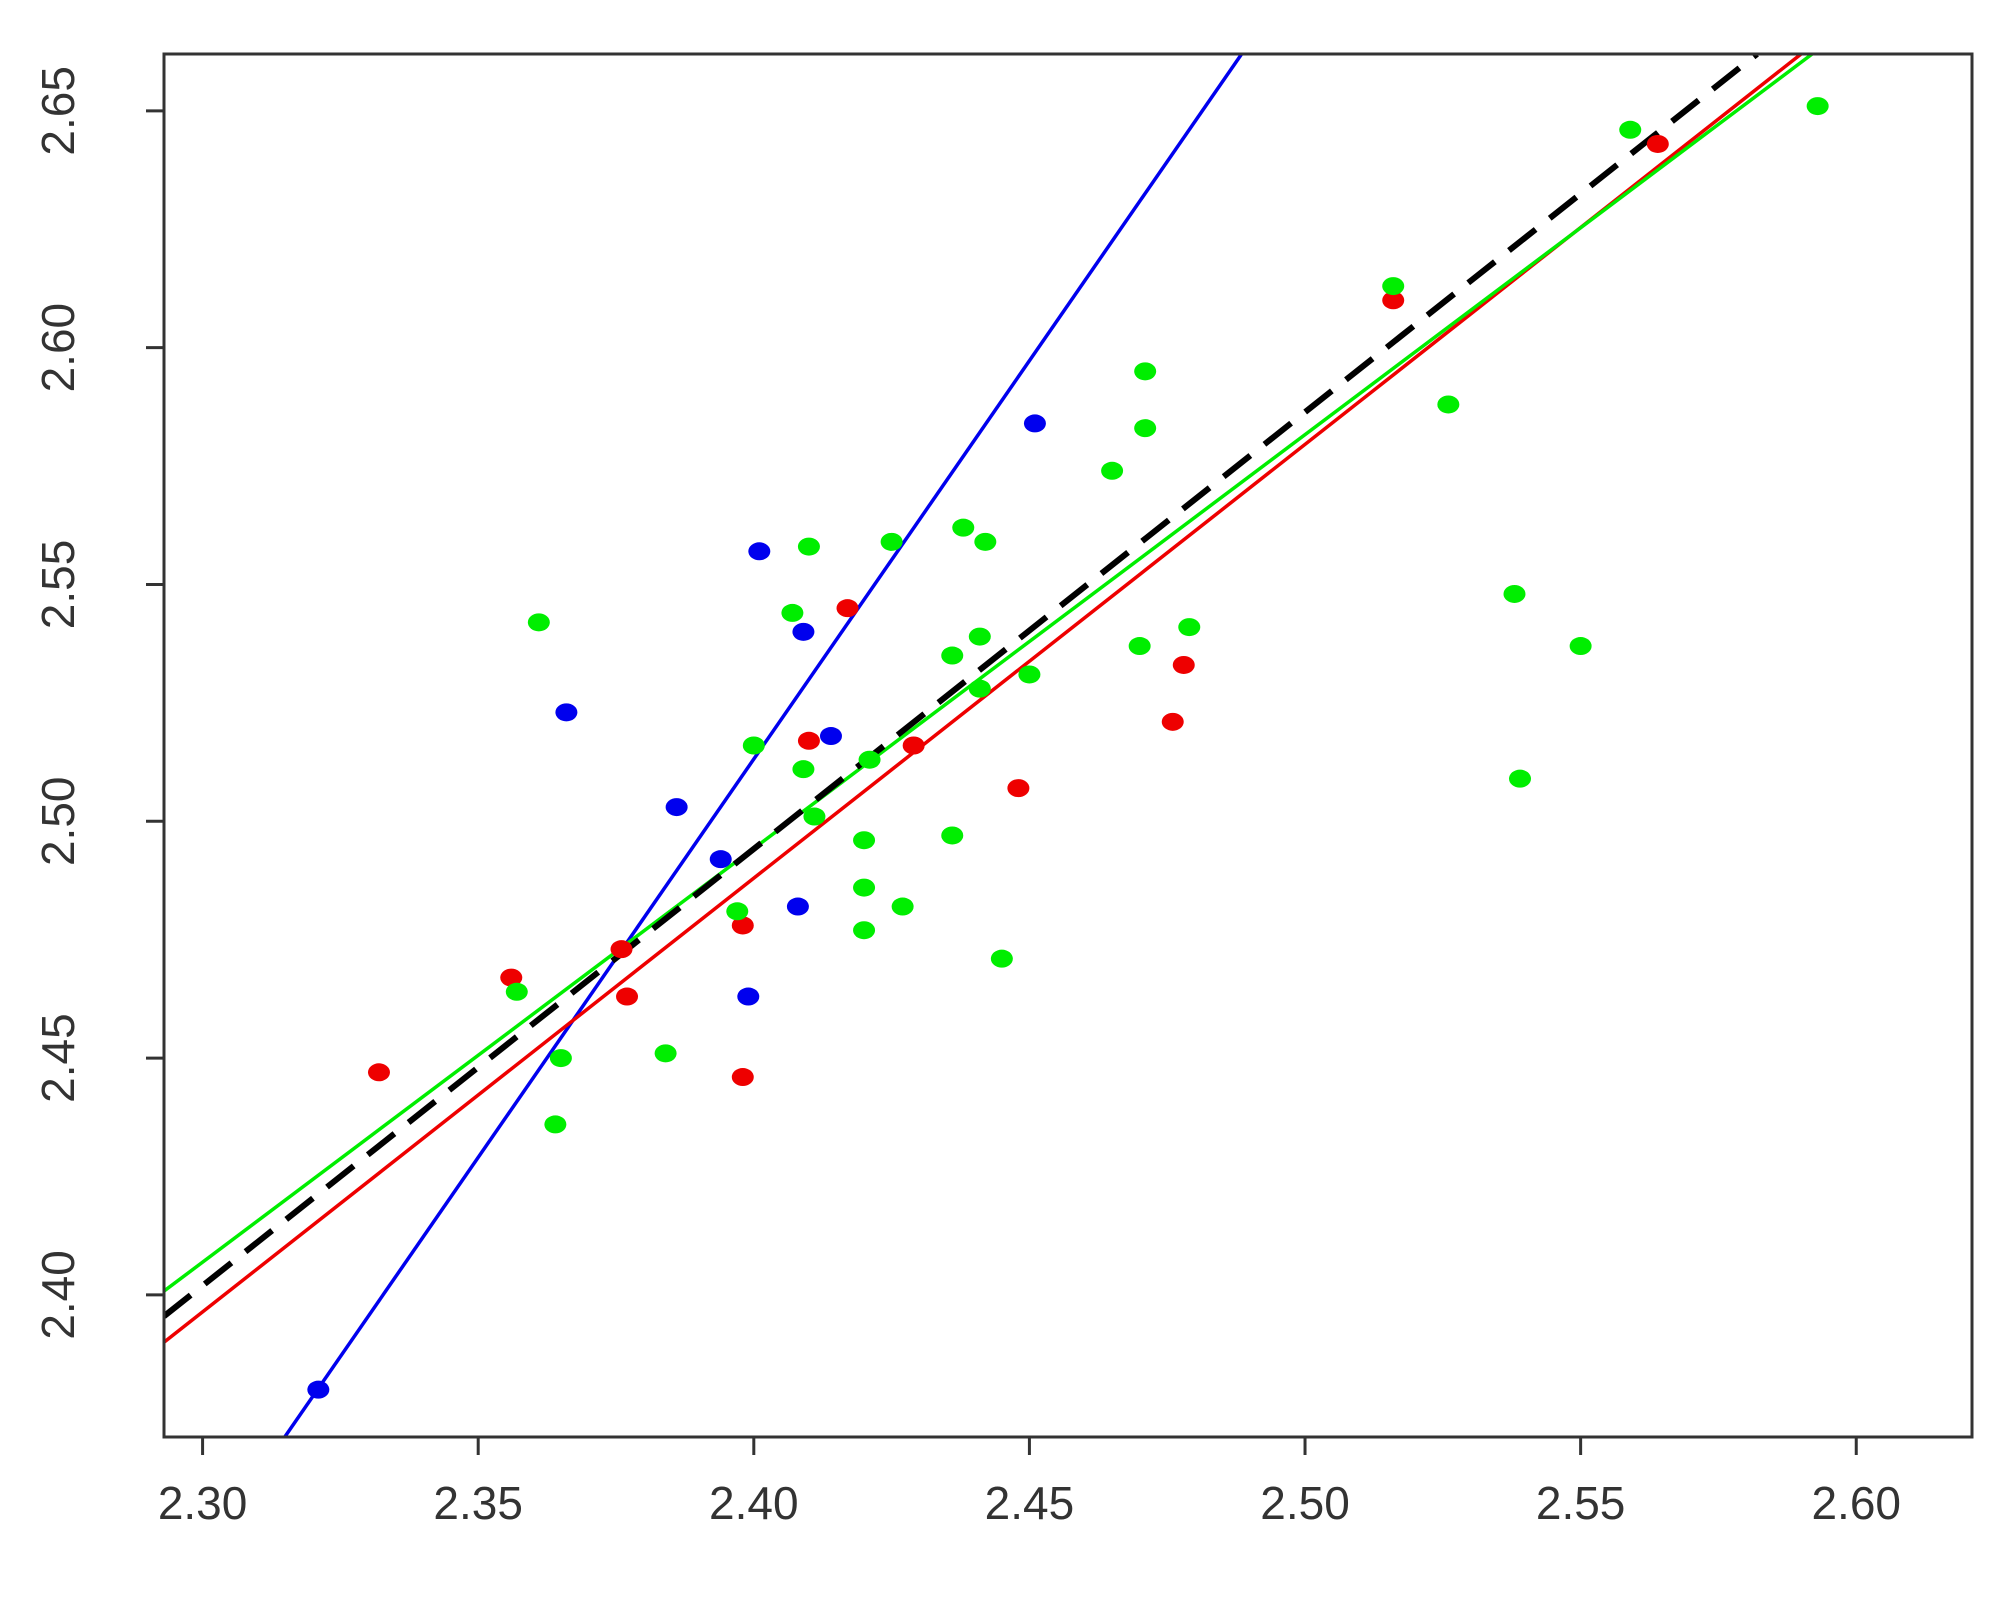 The width and height of the screenshot is (2012, 1603). Describe the element at coordinates (58, 822) in the screenshot. I see `y-tick-label: 2.50` at that location.